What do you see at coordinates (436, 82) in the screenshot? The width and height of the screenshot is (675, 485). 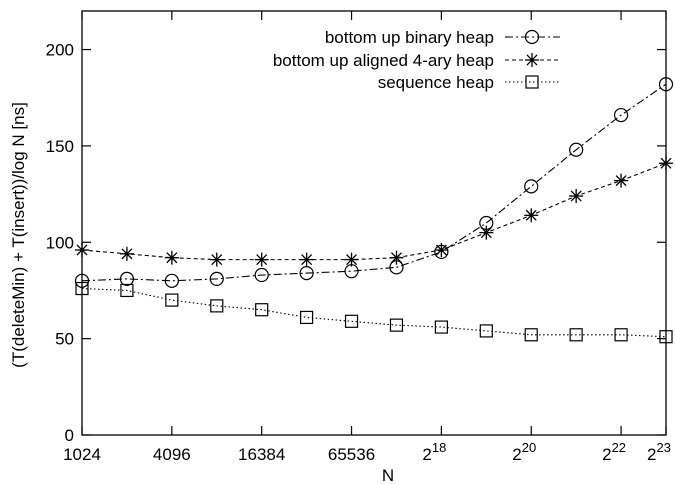 I see `legend-label: sequence heap` at bounding box center [436, 82].